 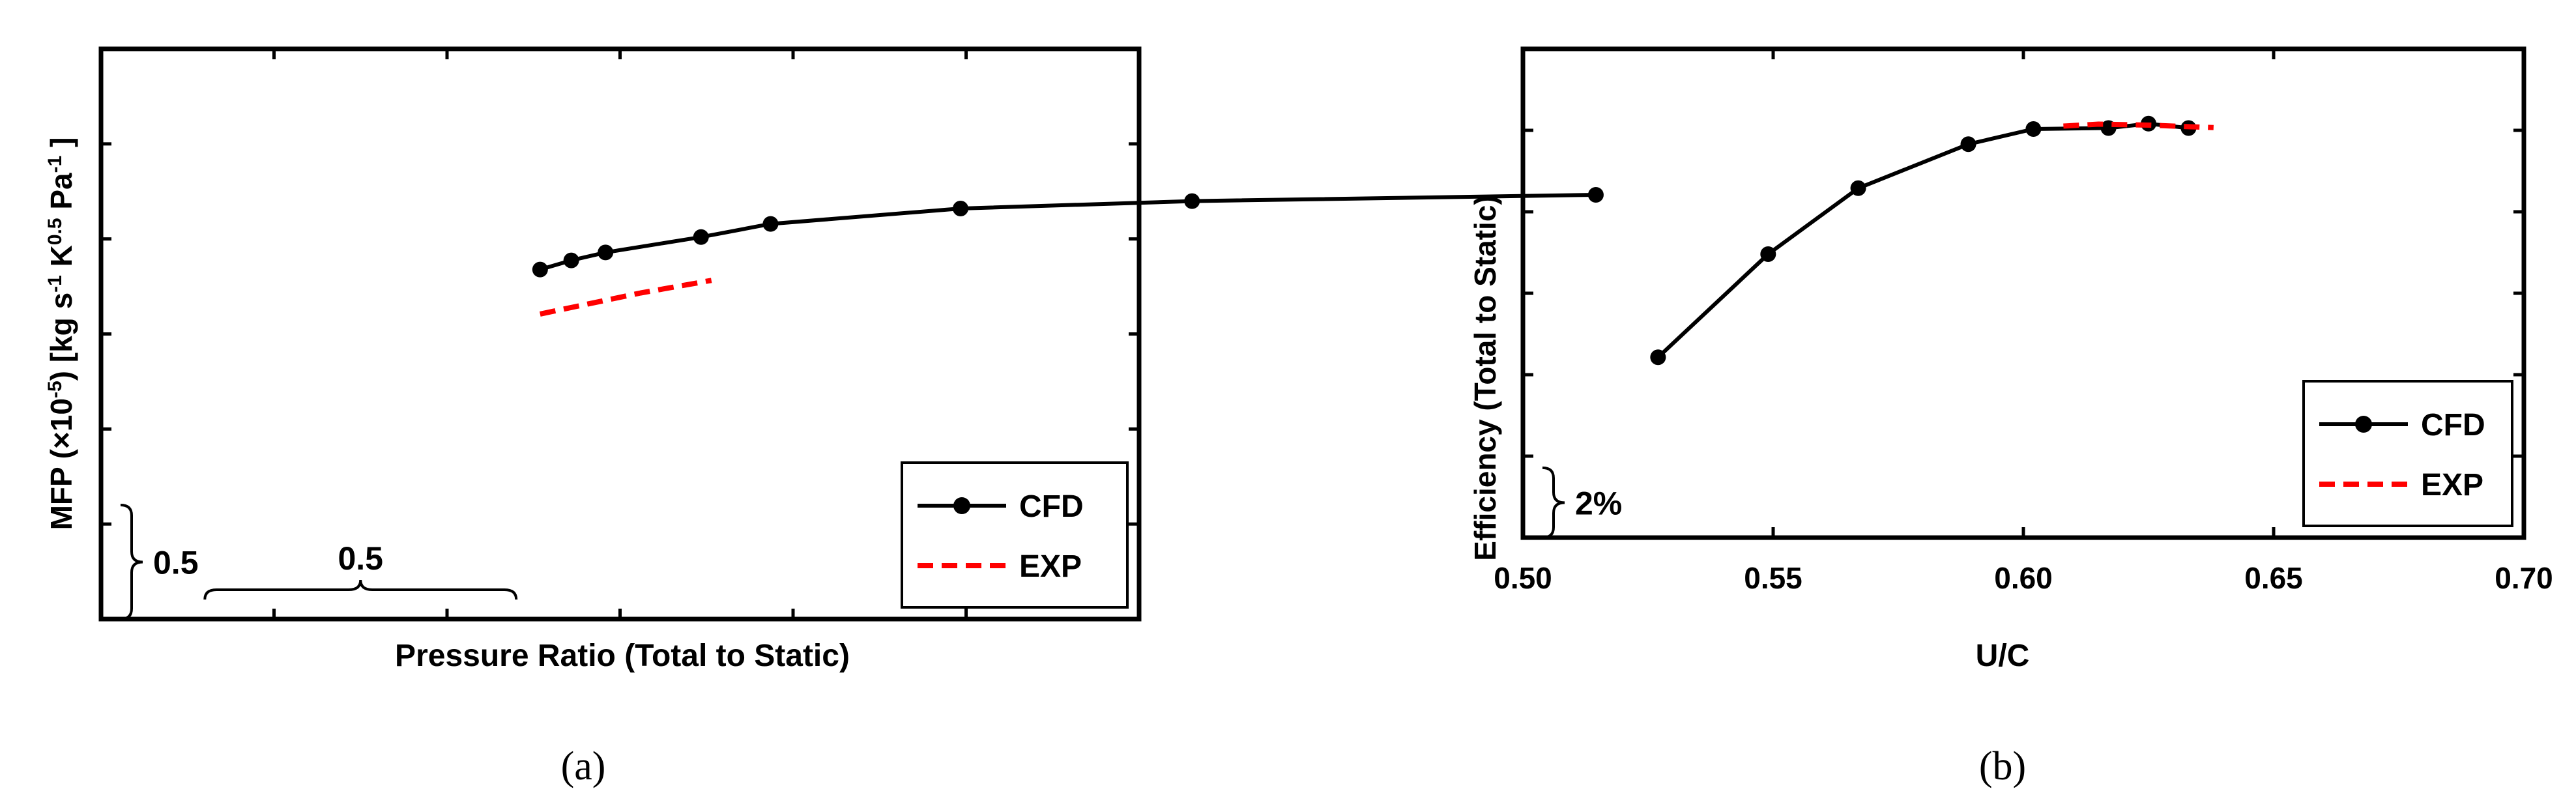 I want to click on x-tick-label: 0.65, so click(x=2273, y=578).